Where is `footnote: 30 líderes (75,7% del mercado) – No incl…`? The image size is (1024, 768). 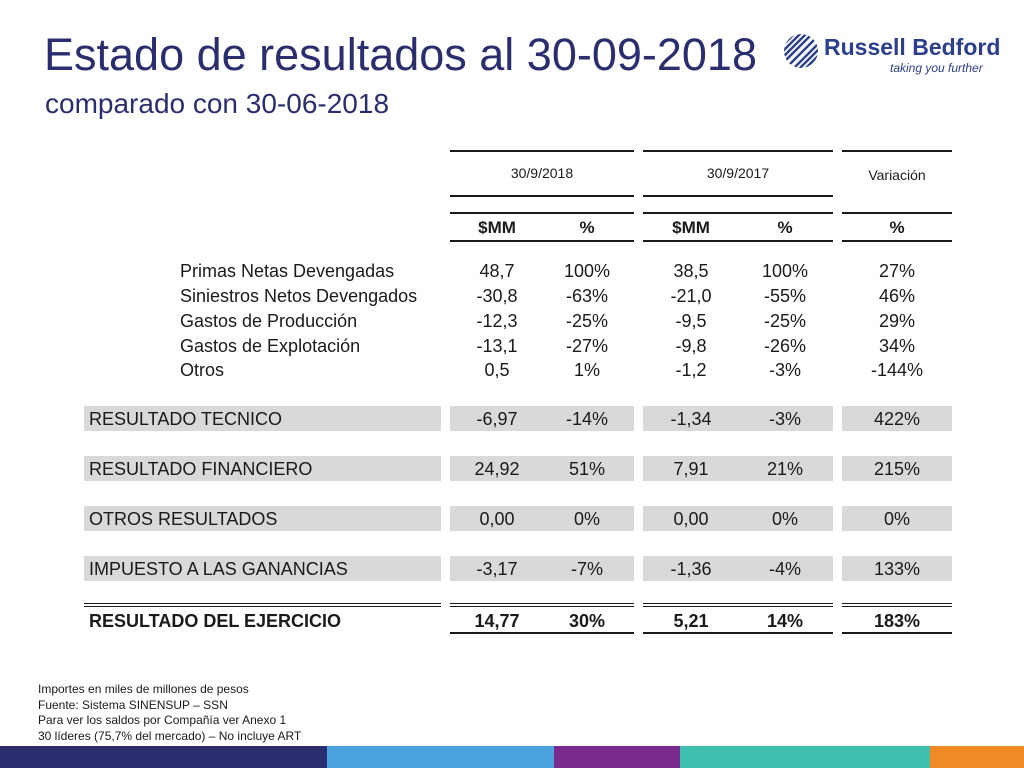
footnote: 30 líderes (75,7% del mercado) – No incl… is located at coordinates (170, 735).